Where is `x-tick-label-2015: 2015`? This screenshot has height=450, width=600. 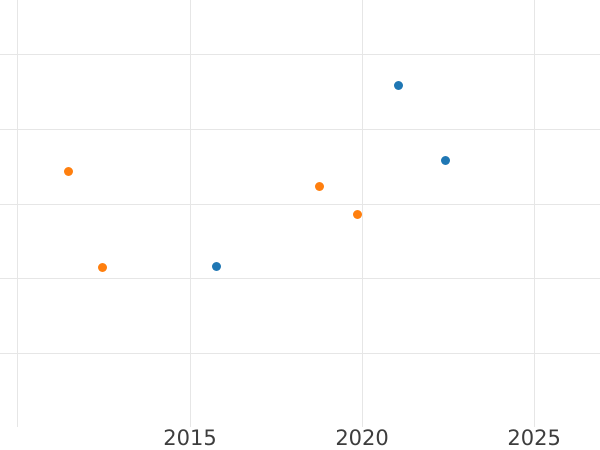 x-tick-label-2015: 2015 is located at coordinates (190, 438).